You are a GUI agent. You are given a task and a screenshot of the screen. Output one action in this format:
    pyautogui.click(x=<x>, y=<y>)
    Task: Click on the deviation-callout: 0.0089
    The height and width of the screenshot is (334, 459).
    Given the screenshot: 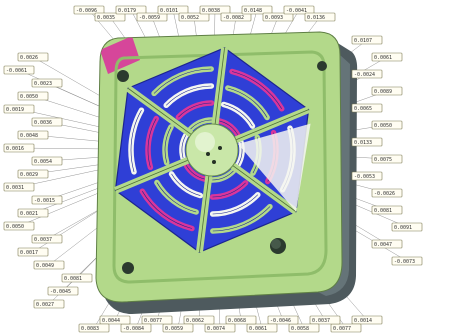 What is the action you would take?
    pyautogui.click(x=387, y=91)
    